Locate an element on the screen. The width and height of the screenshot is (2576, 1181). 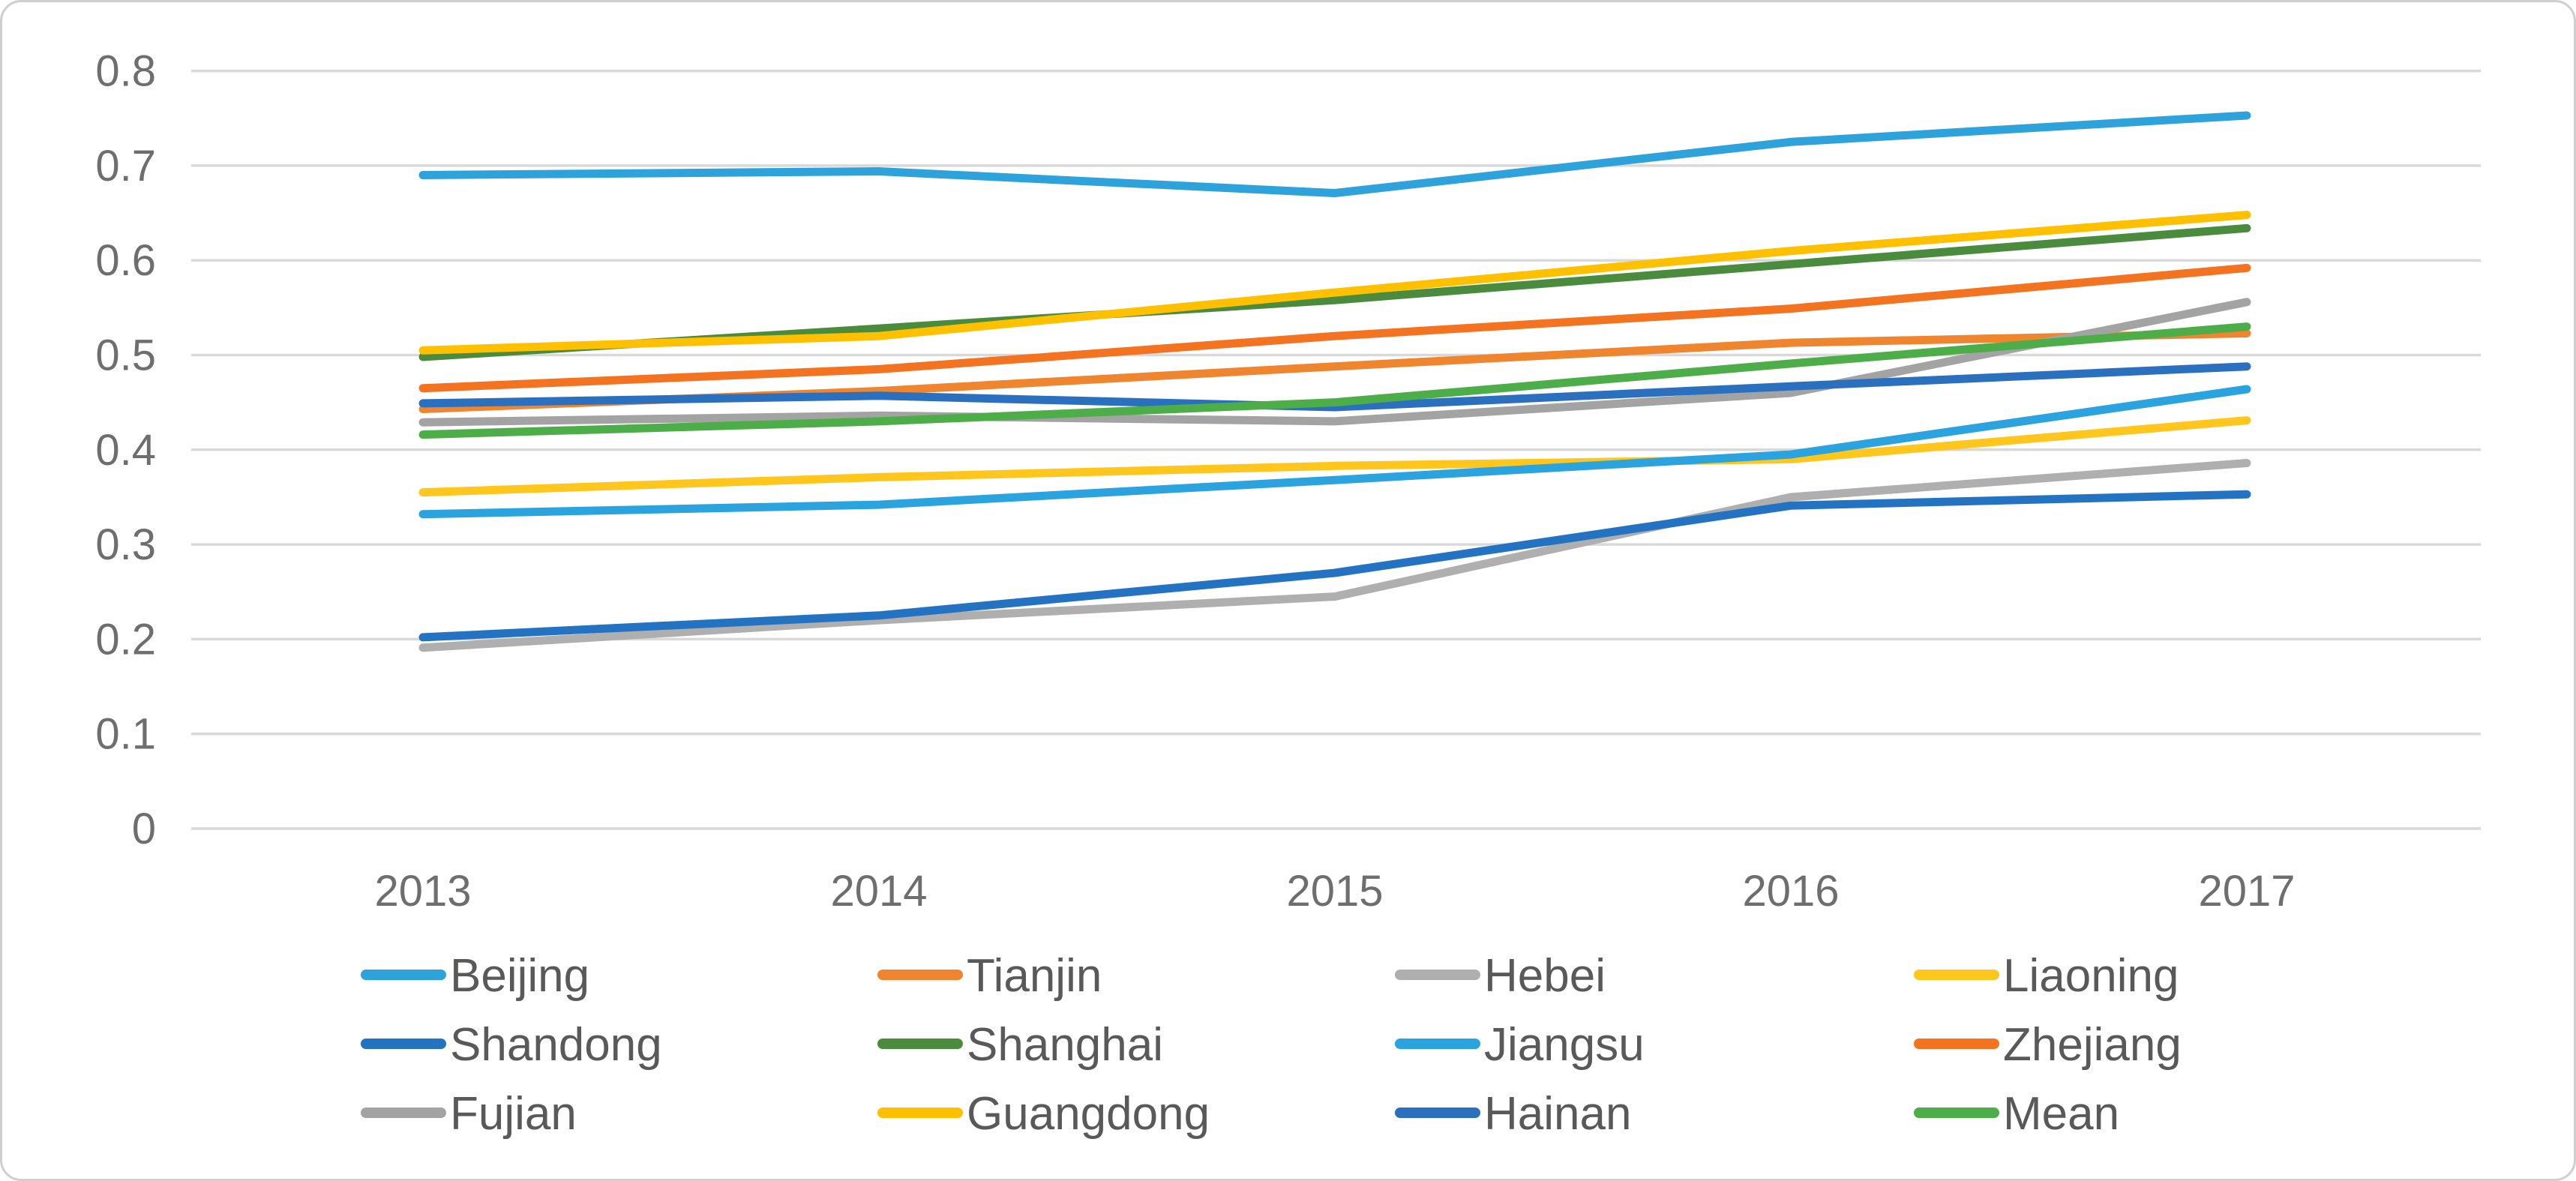
y-tick-label-0.1: 0.1 is located at coordinates (126, 734).